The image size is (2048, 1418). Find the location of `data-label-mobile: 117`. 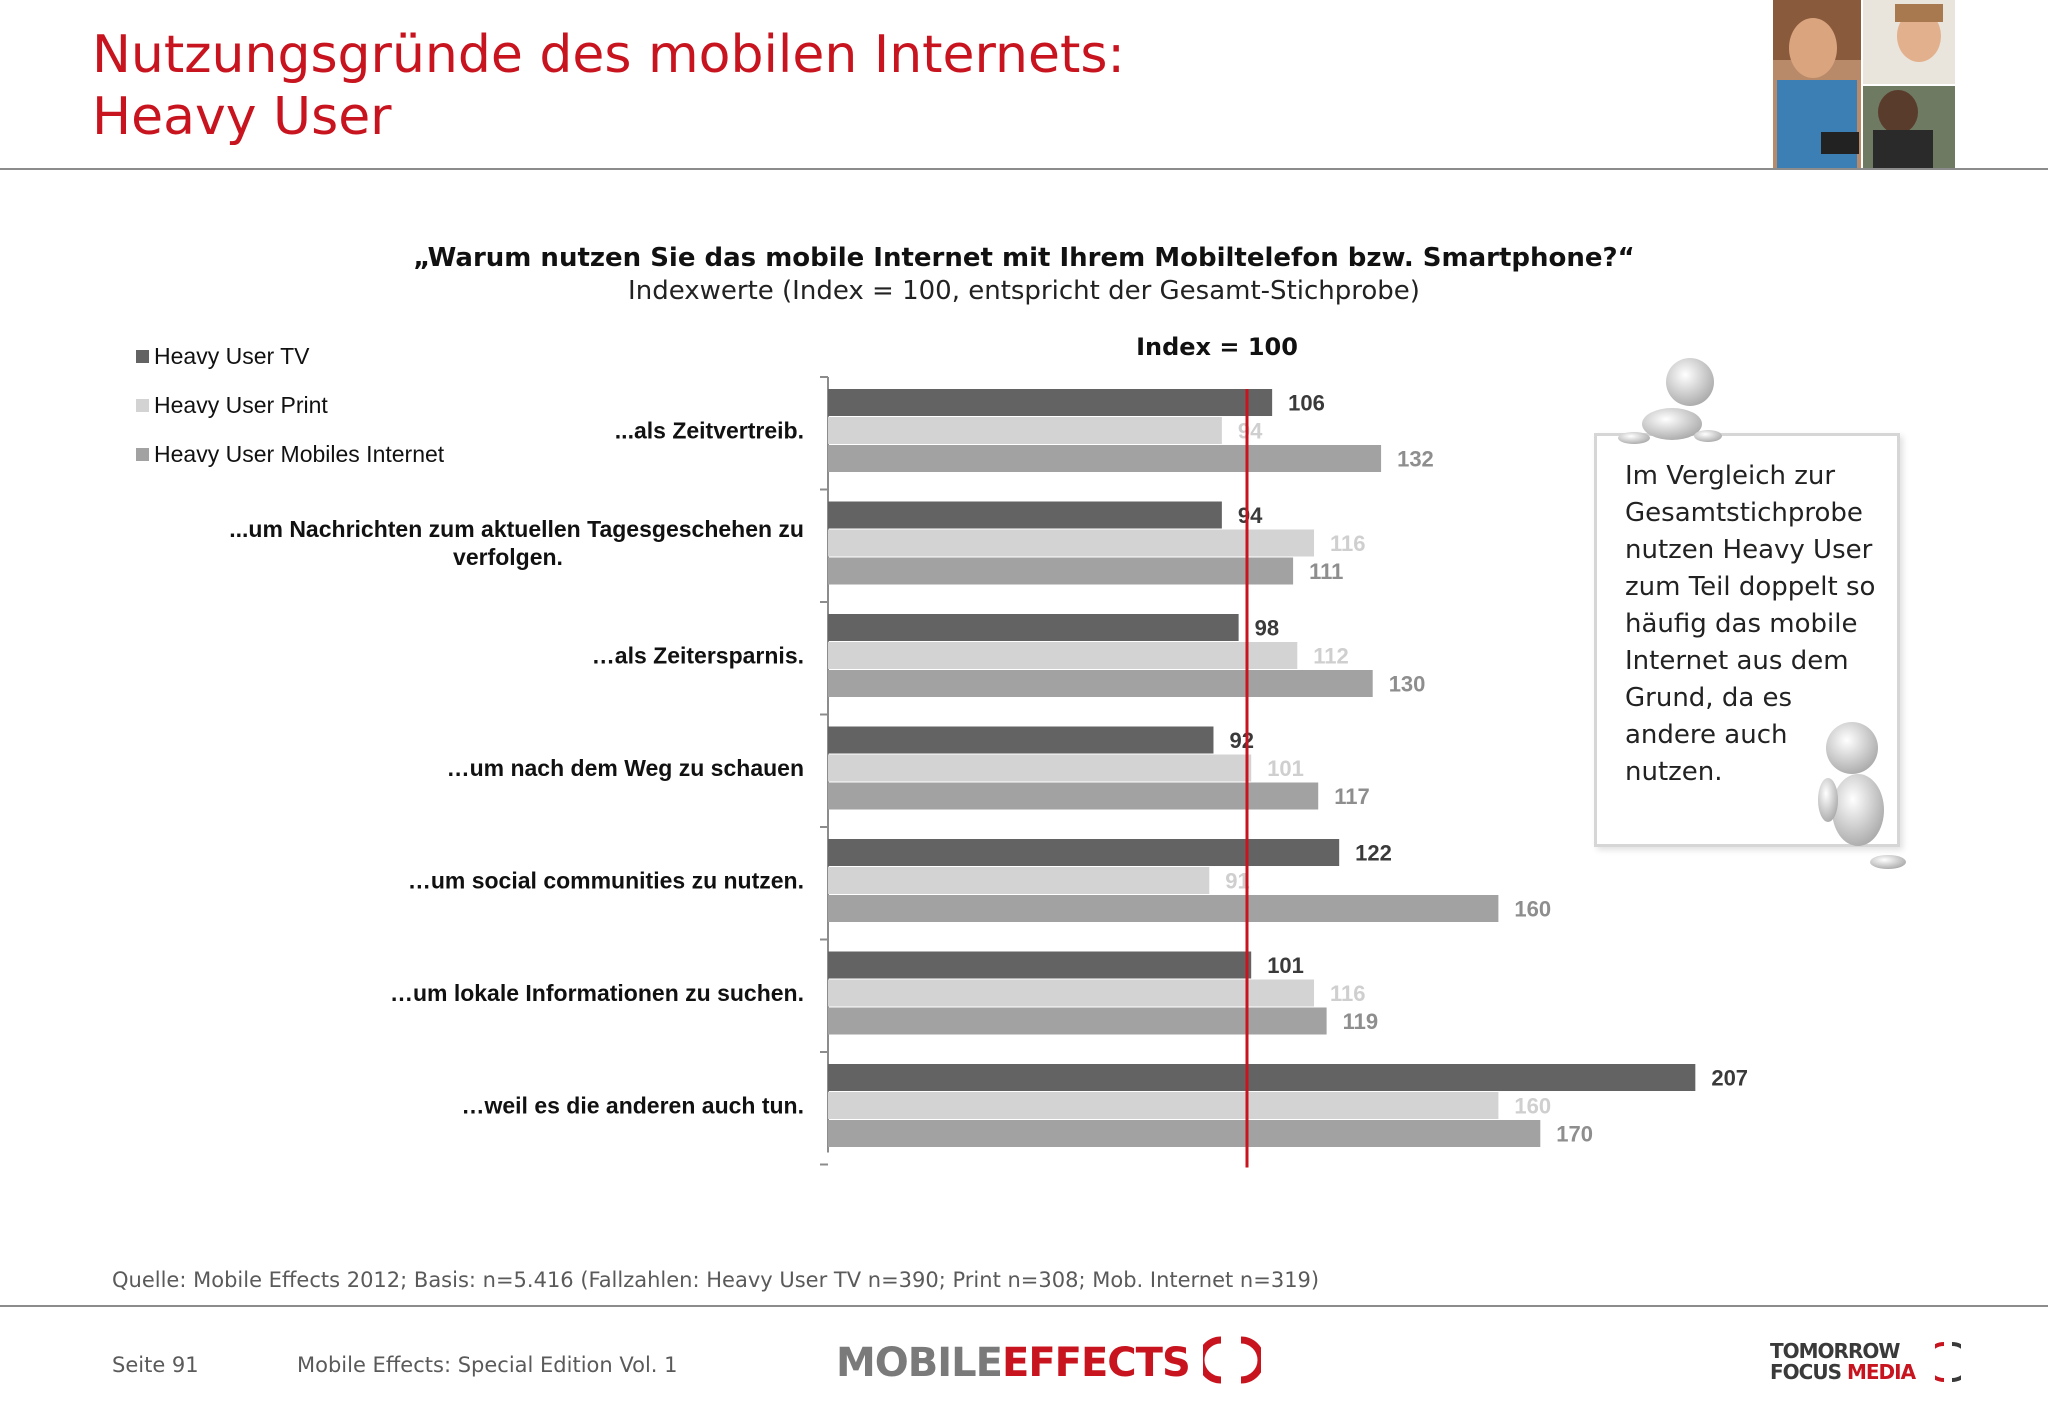

data-label-mobile: 117 is located at coordinates (1352, 796).